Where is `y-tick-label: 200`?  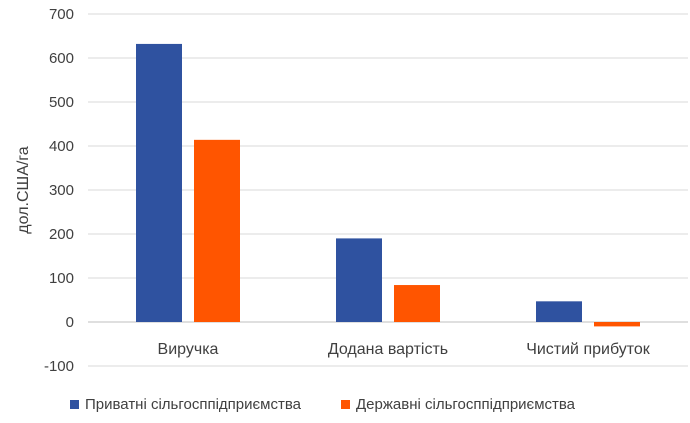
y-tick-label: 200 is located at coordinates (61, 234).